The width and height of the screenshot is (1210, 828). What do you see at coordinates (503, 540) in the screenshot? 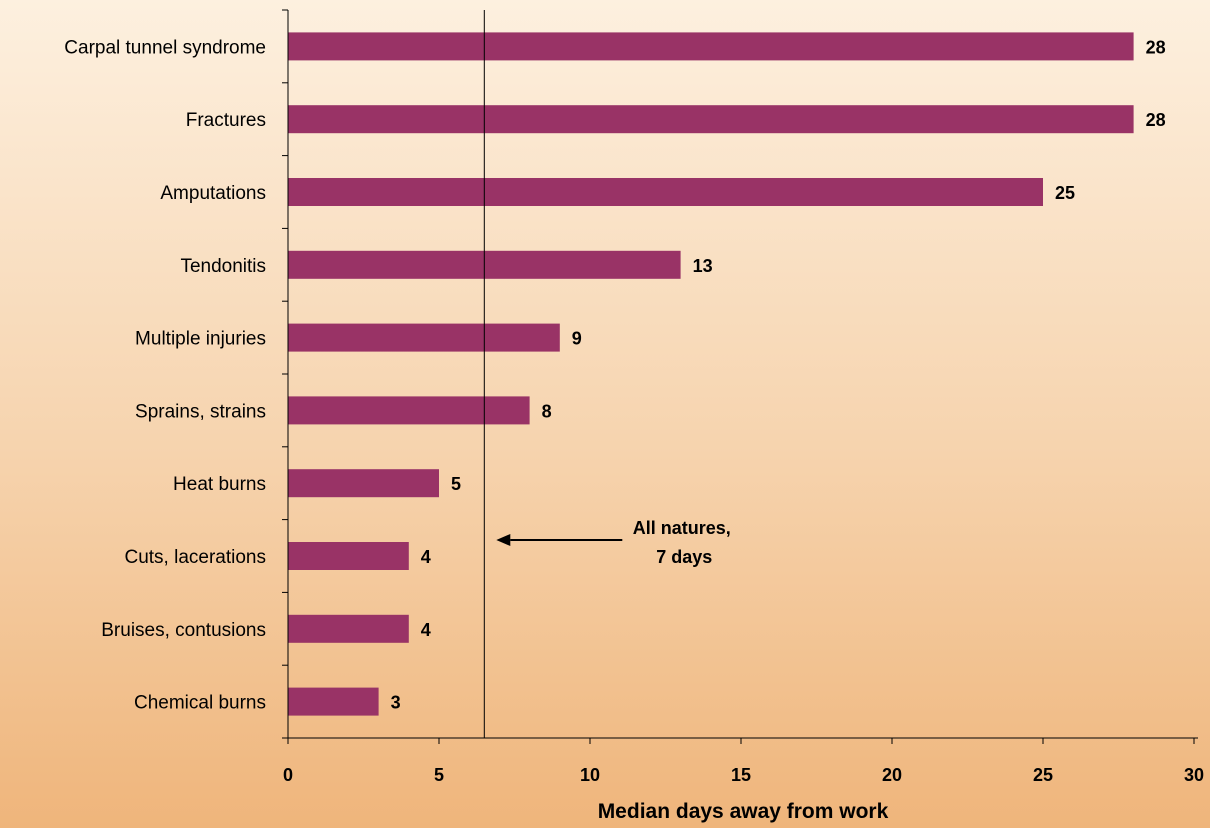
I see `reference-arrow-head` at bounding box center [503, 540].